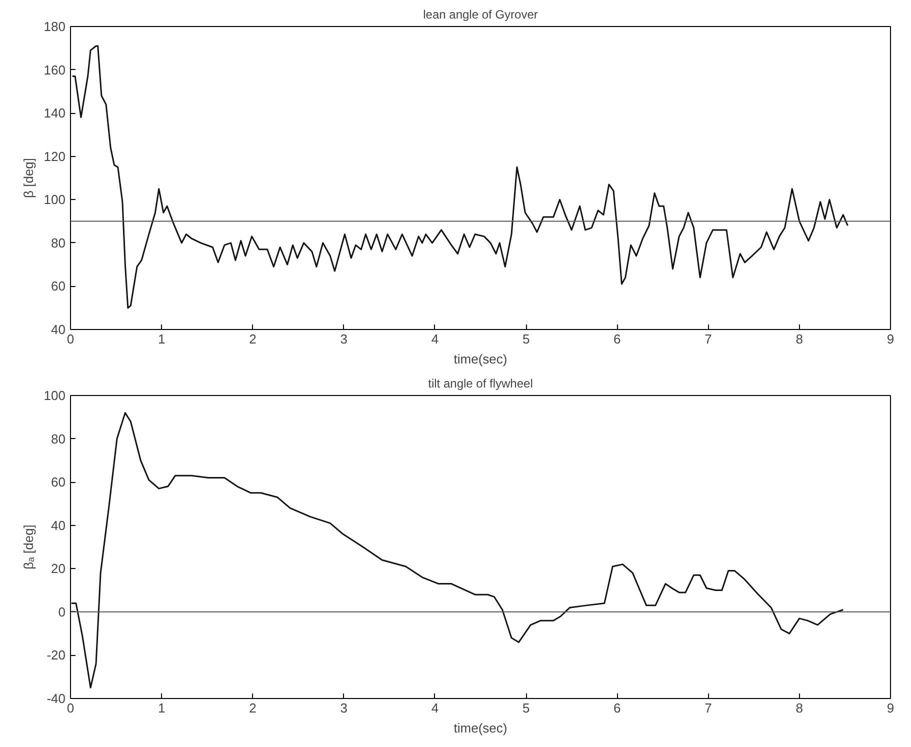  Describe the element at coordinates (58, 568) in the screenshot. I see `y-tick-label: 20` at that location.